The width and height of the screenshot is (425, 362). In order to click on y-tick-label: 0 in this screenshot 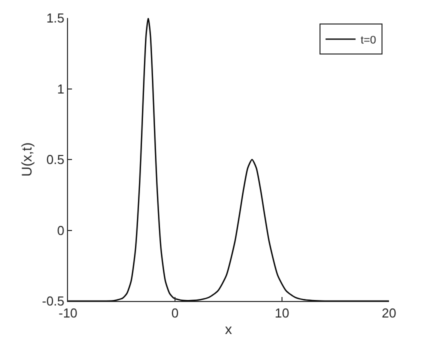, I will do `click(60, 230)`.